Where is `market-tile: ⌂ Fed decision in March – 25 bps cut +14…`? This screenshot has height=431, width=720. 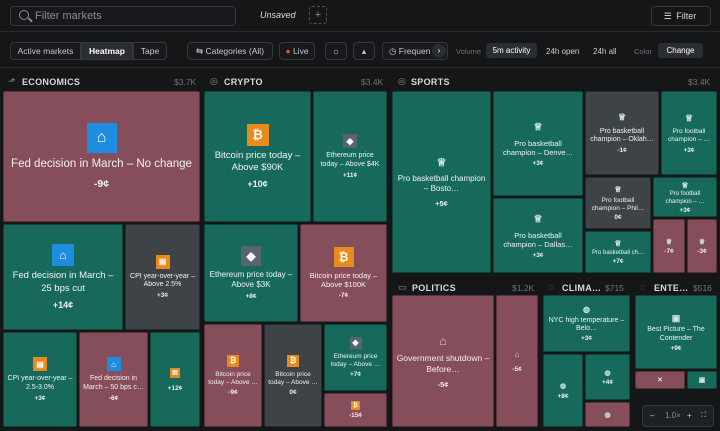
market-tile: ⌂ Fed decision in March – 25 bps cut +14… is located at coordinates (63, 277).